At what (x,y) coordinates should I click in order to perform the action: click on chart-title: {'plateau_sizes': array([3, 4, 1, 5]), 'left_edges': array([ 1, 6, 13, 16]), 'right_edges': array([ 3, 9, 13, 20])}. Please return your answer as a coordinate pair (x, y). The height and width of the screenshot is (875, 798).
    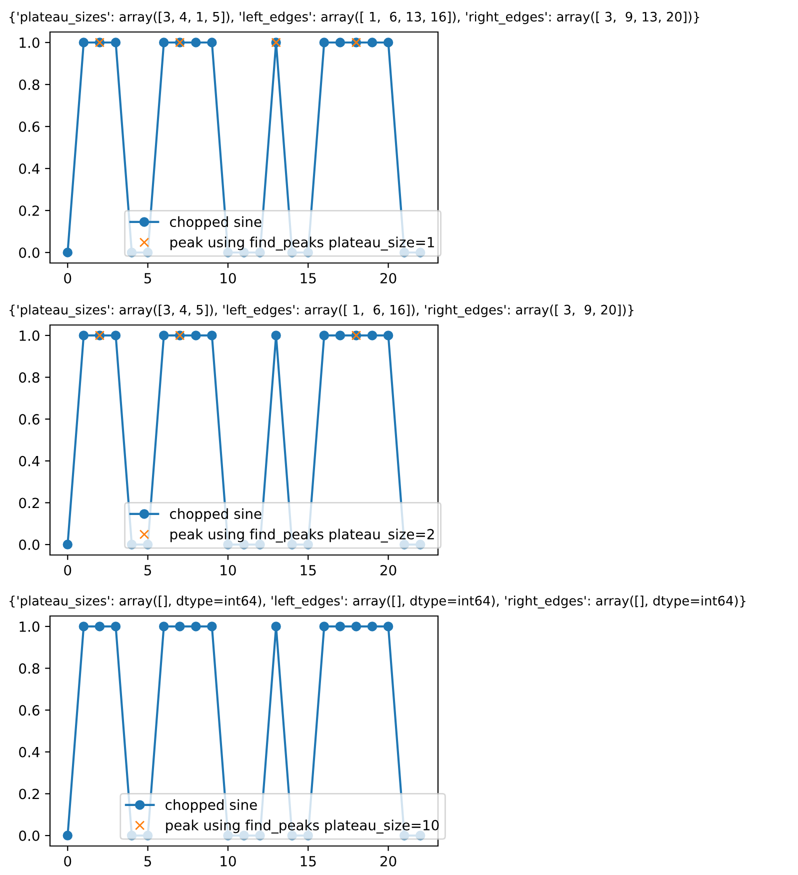
    Looking at the image, I should click on (355, 18).